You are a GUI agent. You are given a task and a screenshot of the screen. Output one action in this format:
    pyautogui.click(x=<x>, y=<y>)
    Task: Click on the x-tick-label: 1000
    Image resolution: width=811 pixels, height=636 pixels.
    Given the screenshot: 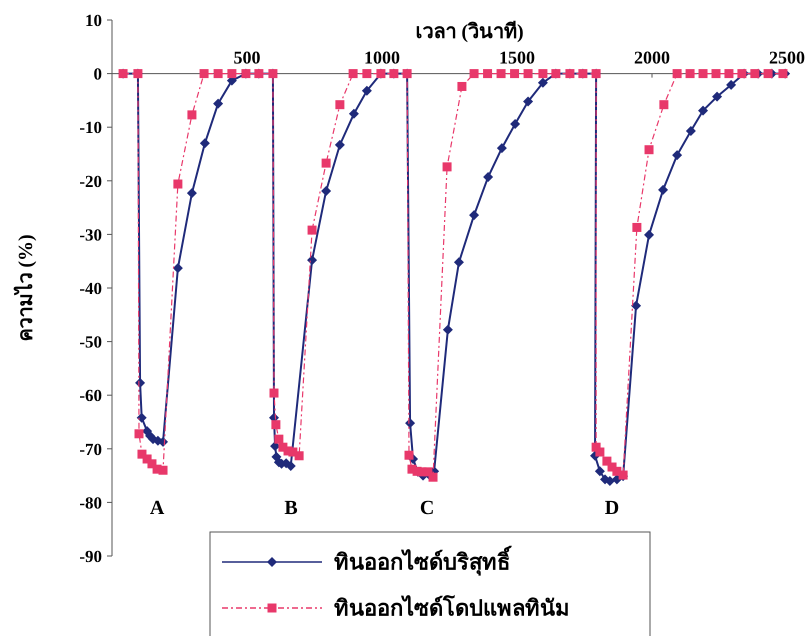 What is the action you would take?
    pyautogui.click(x=382, y=58)
    